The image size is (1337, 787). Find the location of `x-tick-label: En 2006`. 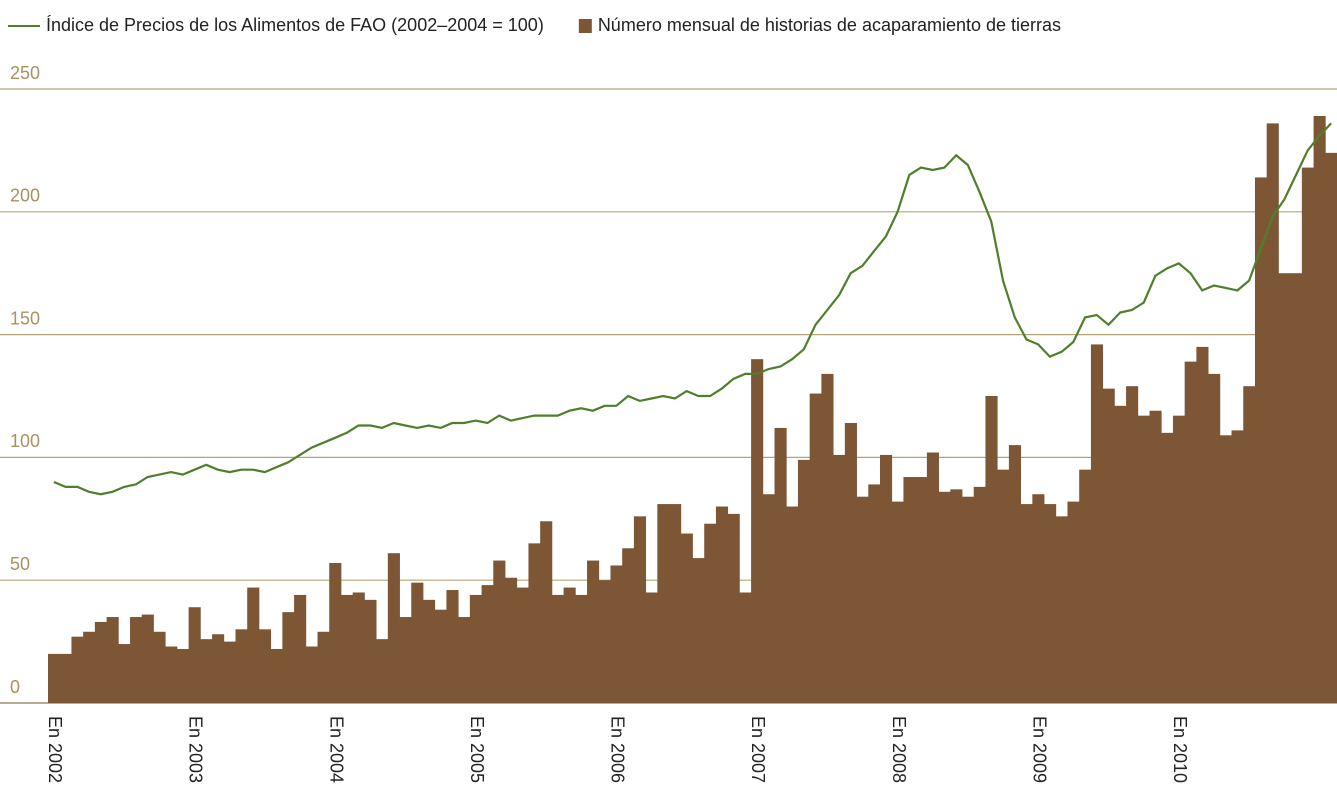

x-tick-label: En 2006 is located at coordinates (618, 749).